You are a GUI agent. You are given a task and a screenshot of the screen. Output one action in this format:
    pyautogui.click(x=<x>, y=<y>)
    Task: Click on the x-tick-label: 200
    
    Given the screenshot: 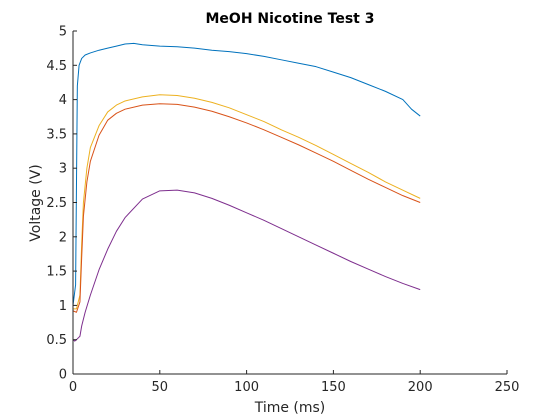 What is the action you would take?
    pyautogui.click(x=420, y=387)
    